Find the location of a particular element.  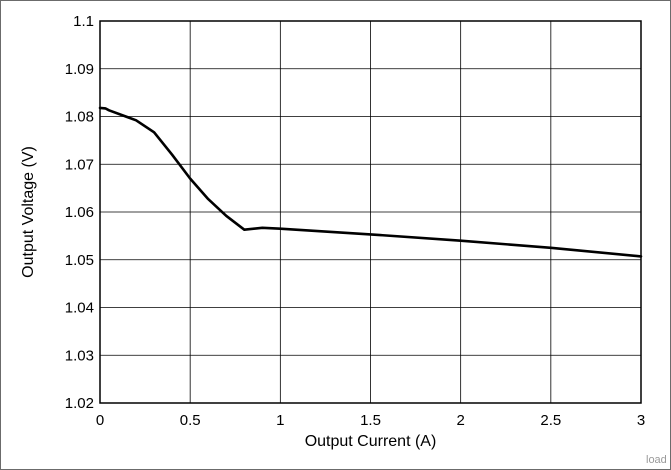

x-axis-ticks: 0 0.5 1 1.5 2 2.5 3 is located at coordinates (370, 420).